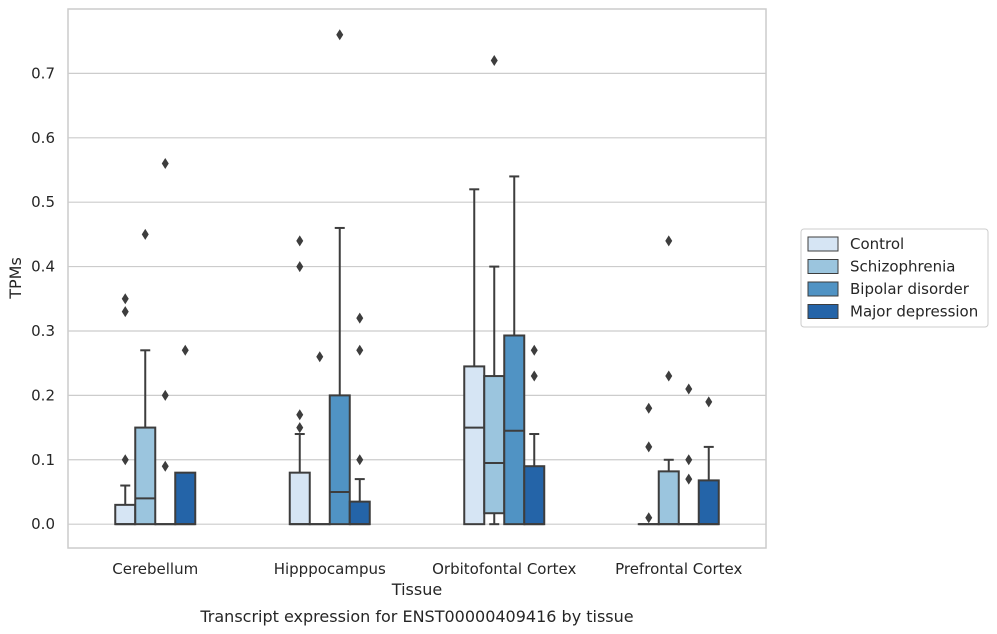 This screenshot has width=997, height=634. I want to click on y-tick-label: 0.3, so click(43, 331).